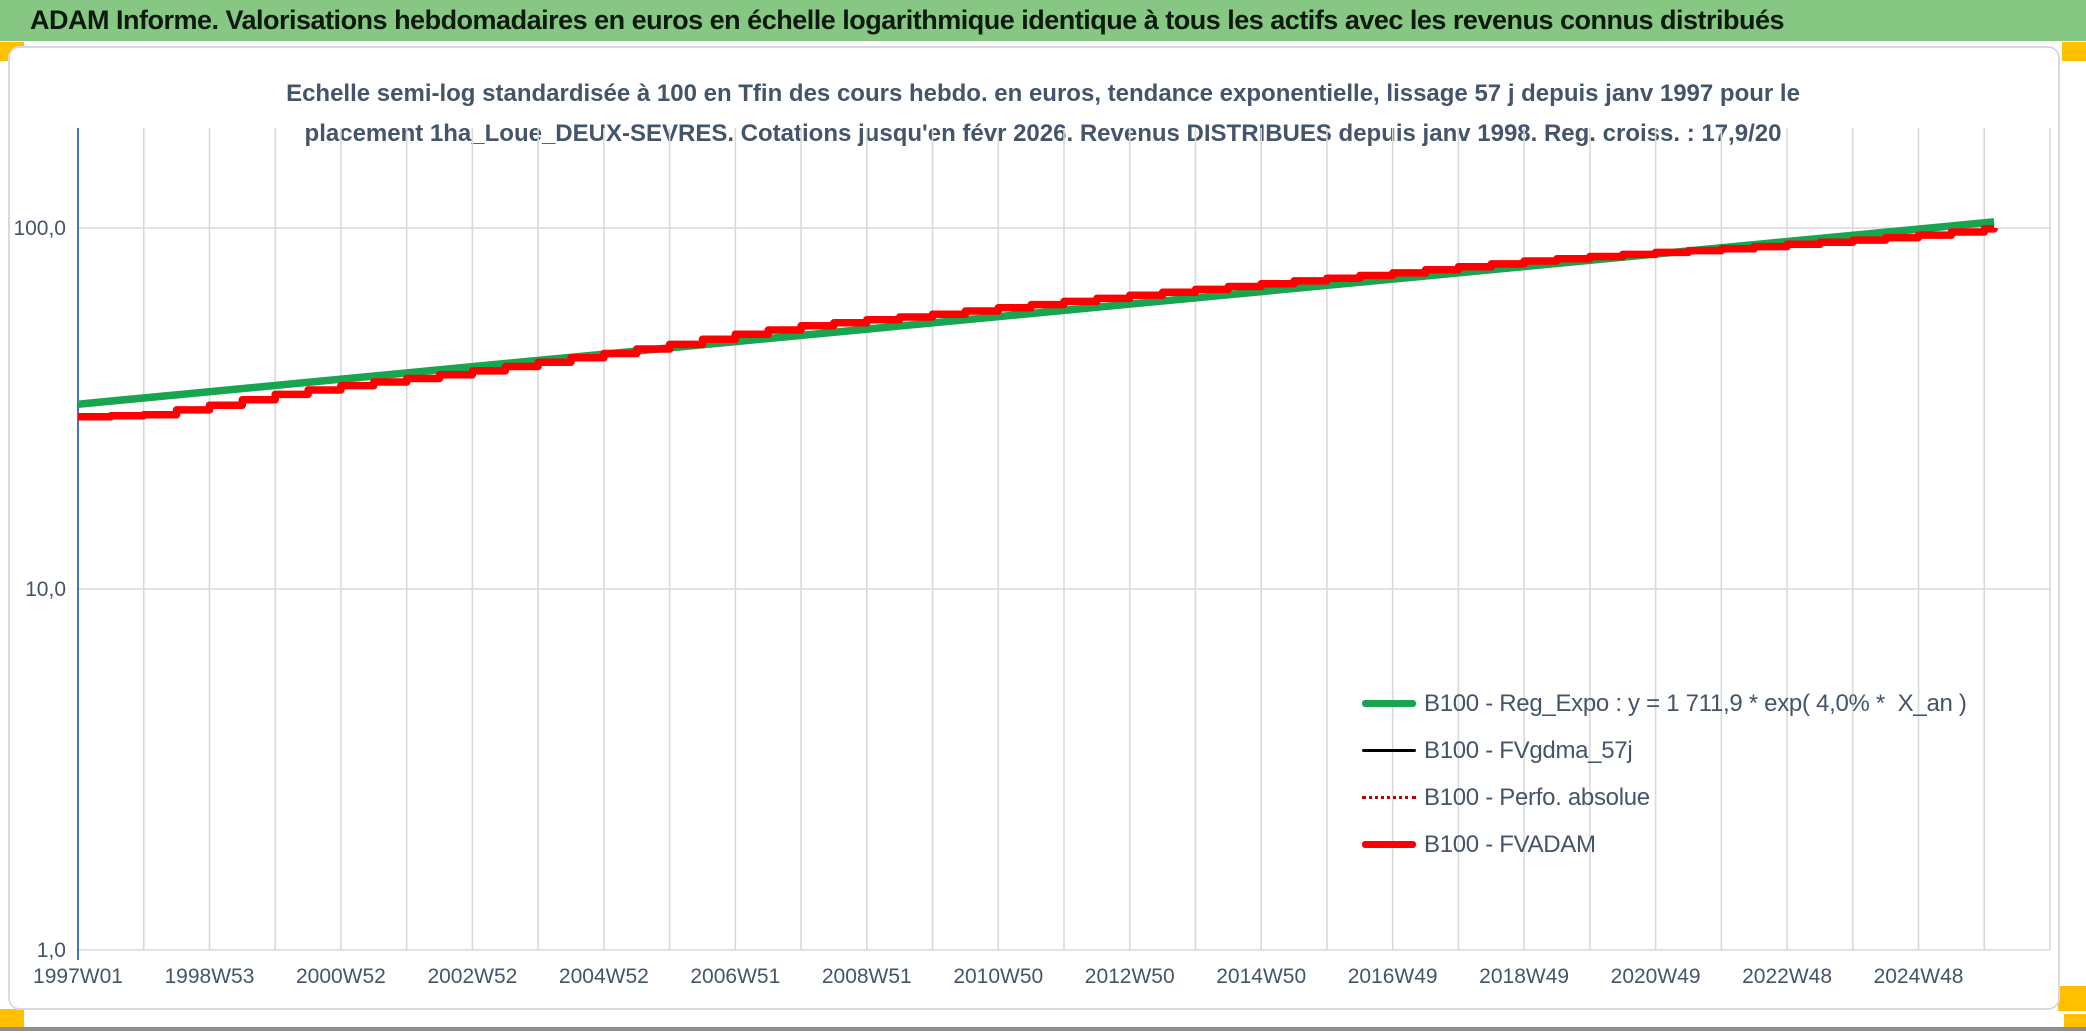 The image size is (2086, 1033). What do you see at coordinates (341, 976) in the screenshot?
I see `x-tick-label: 2000W52` at bounding box center [341, 976].